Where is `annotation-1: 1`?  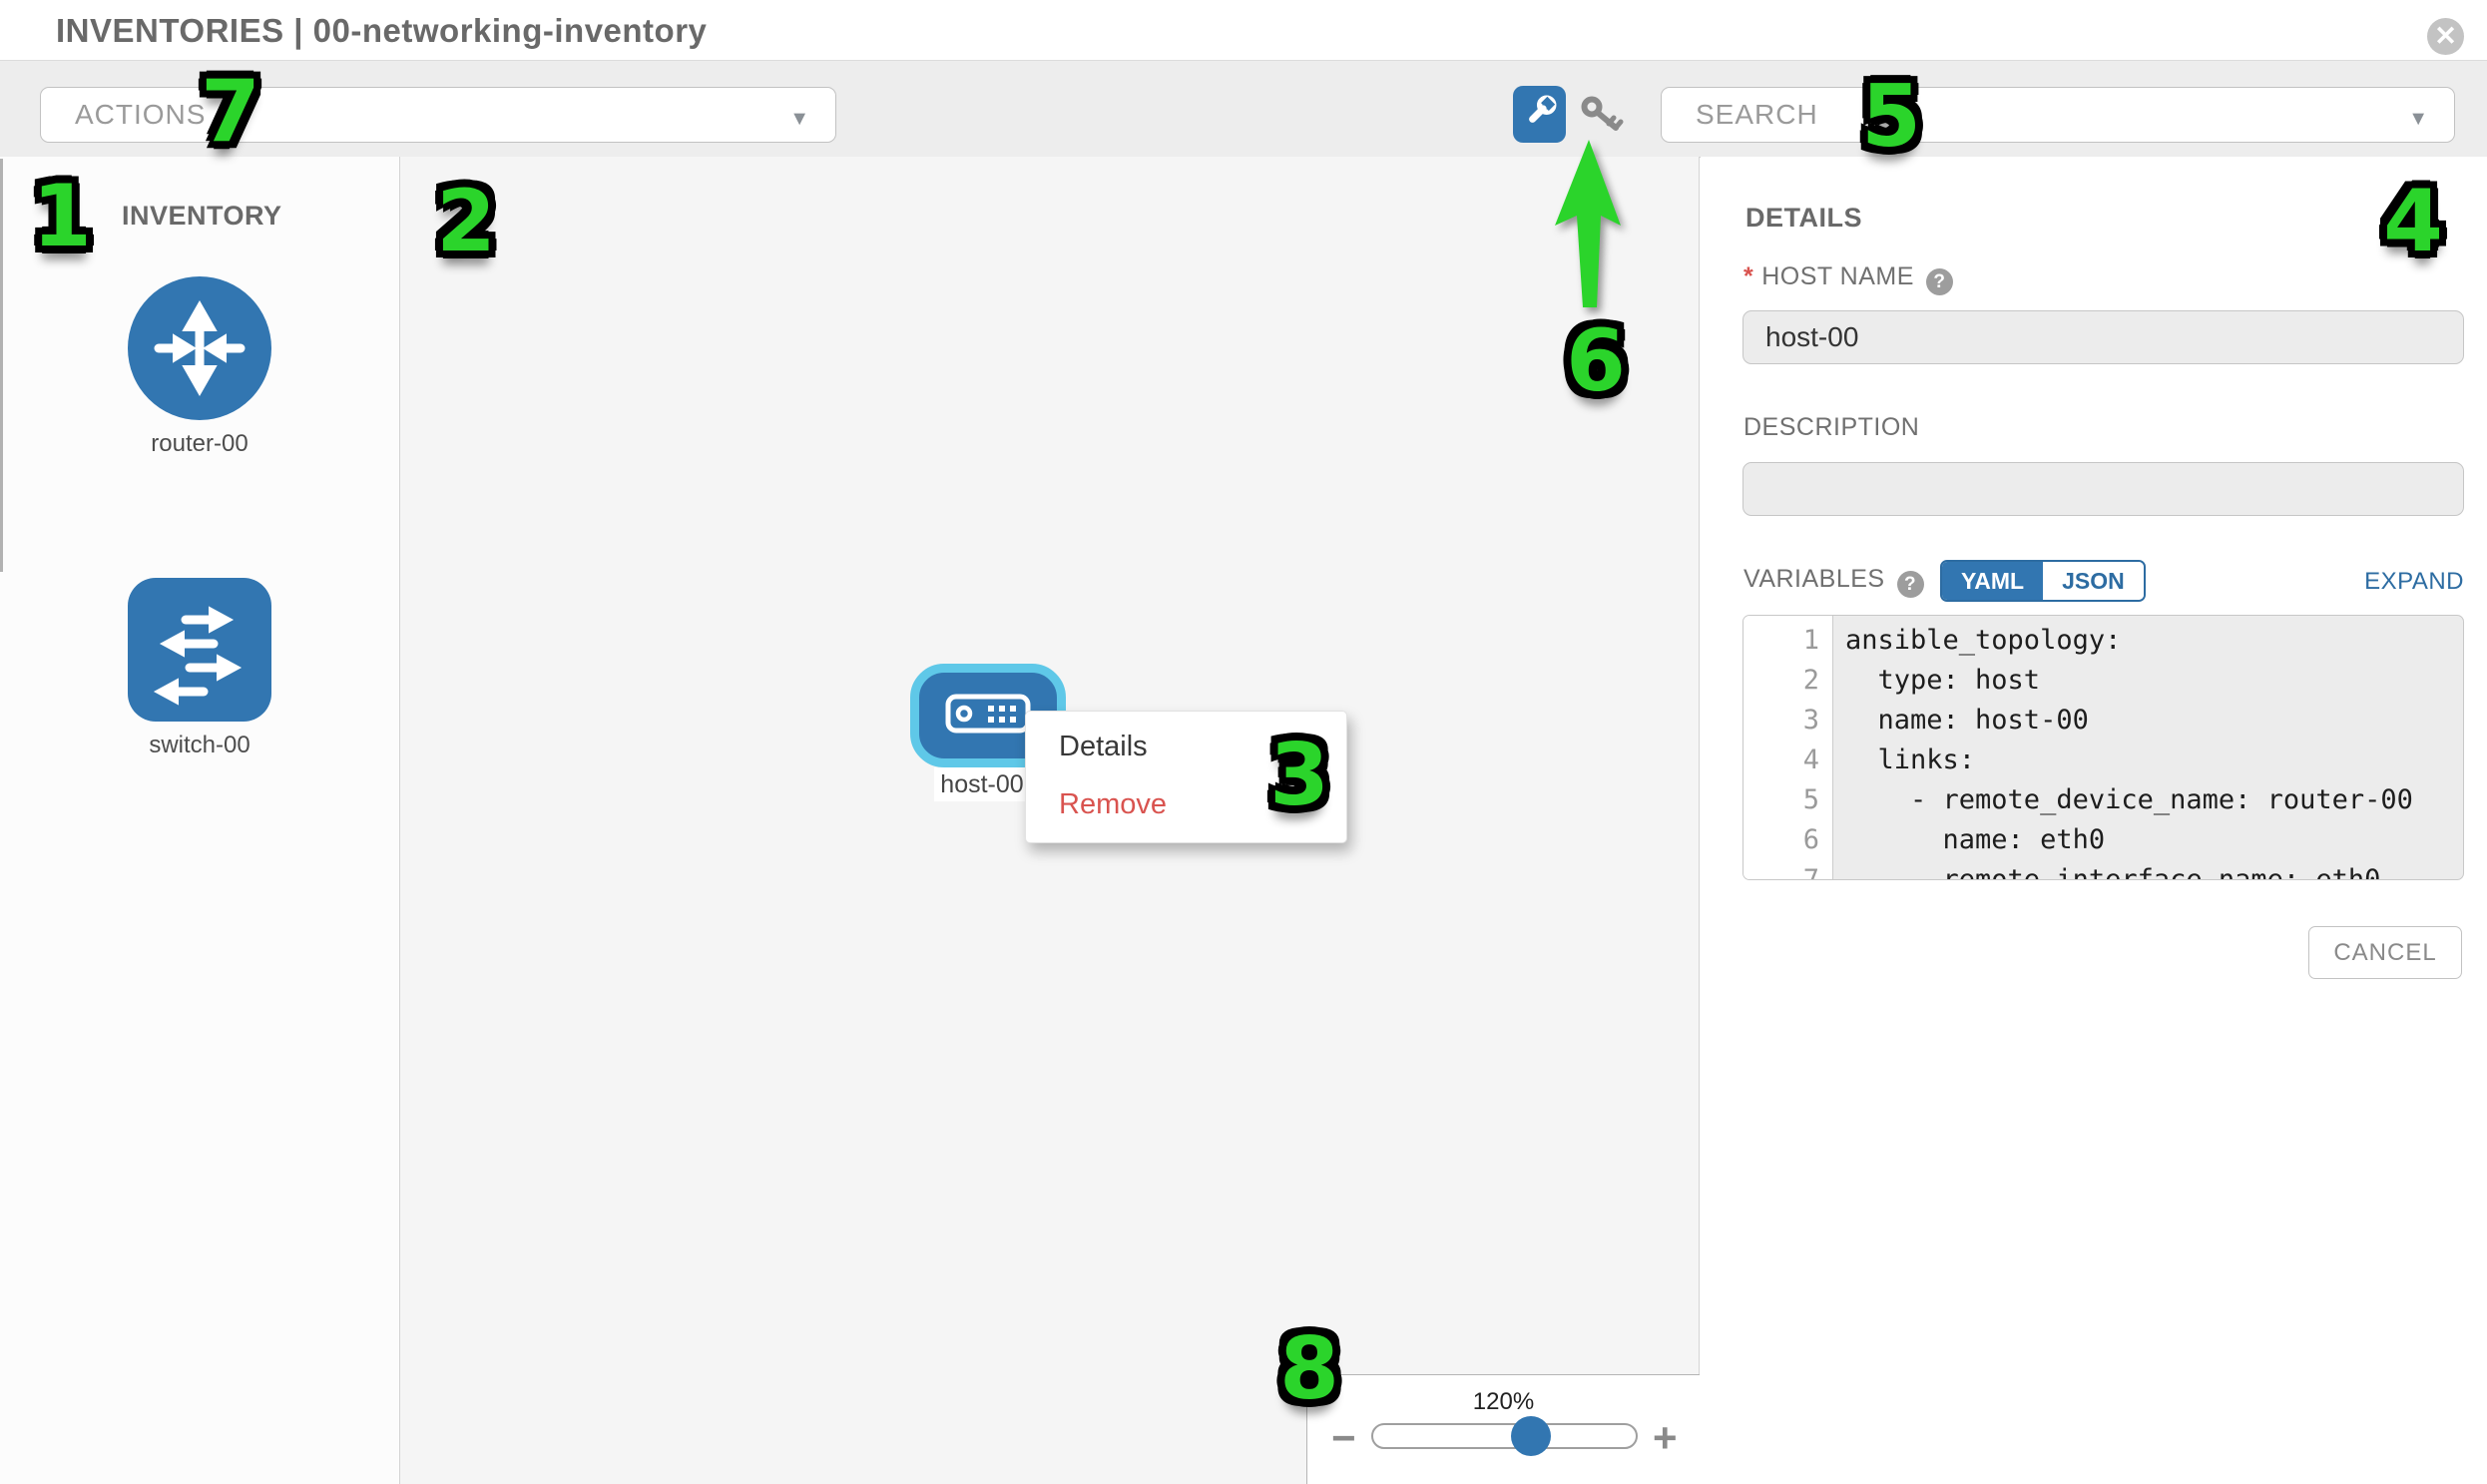 annotation-1: 1 is located at coordinates (62, 216).